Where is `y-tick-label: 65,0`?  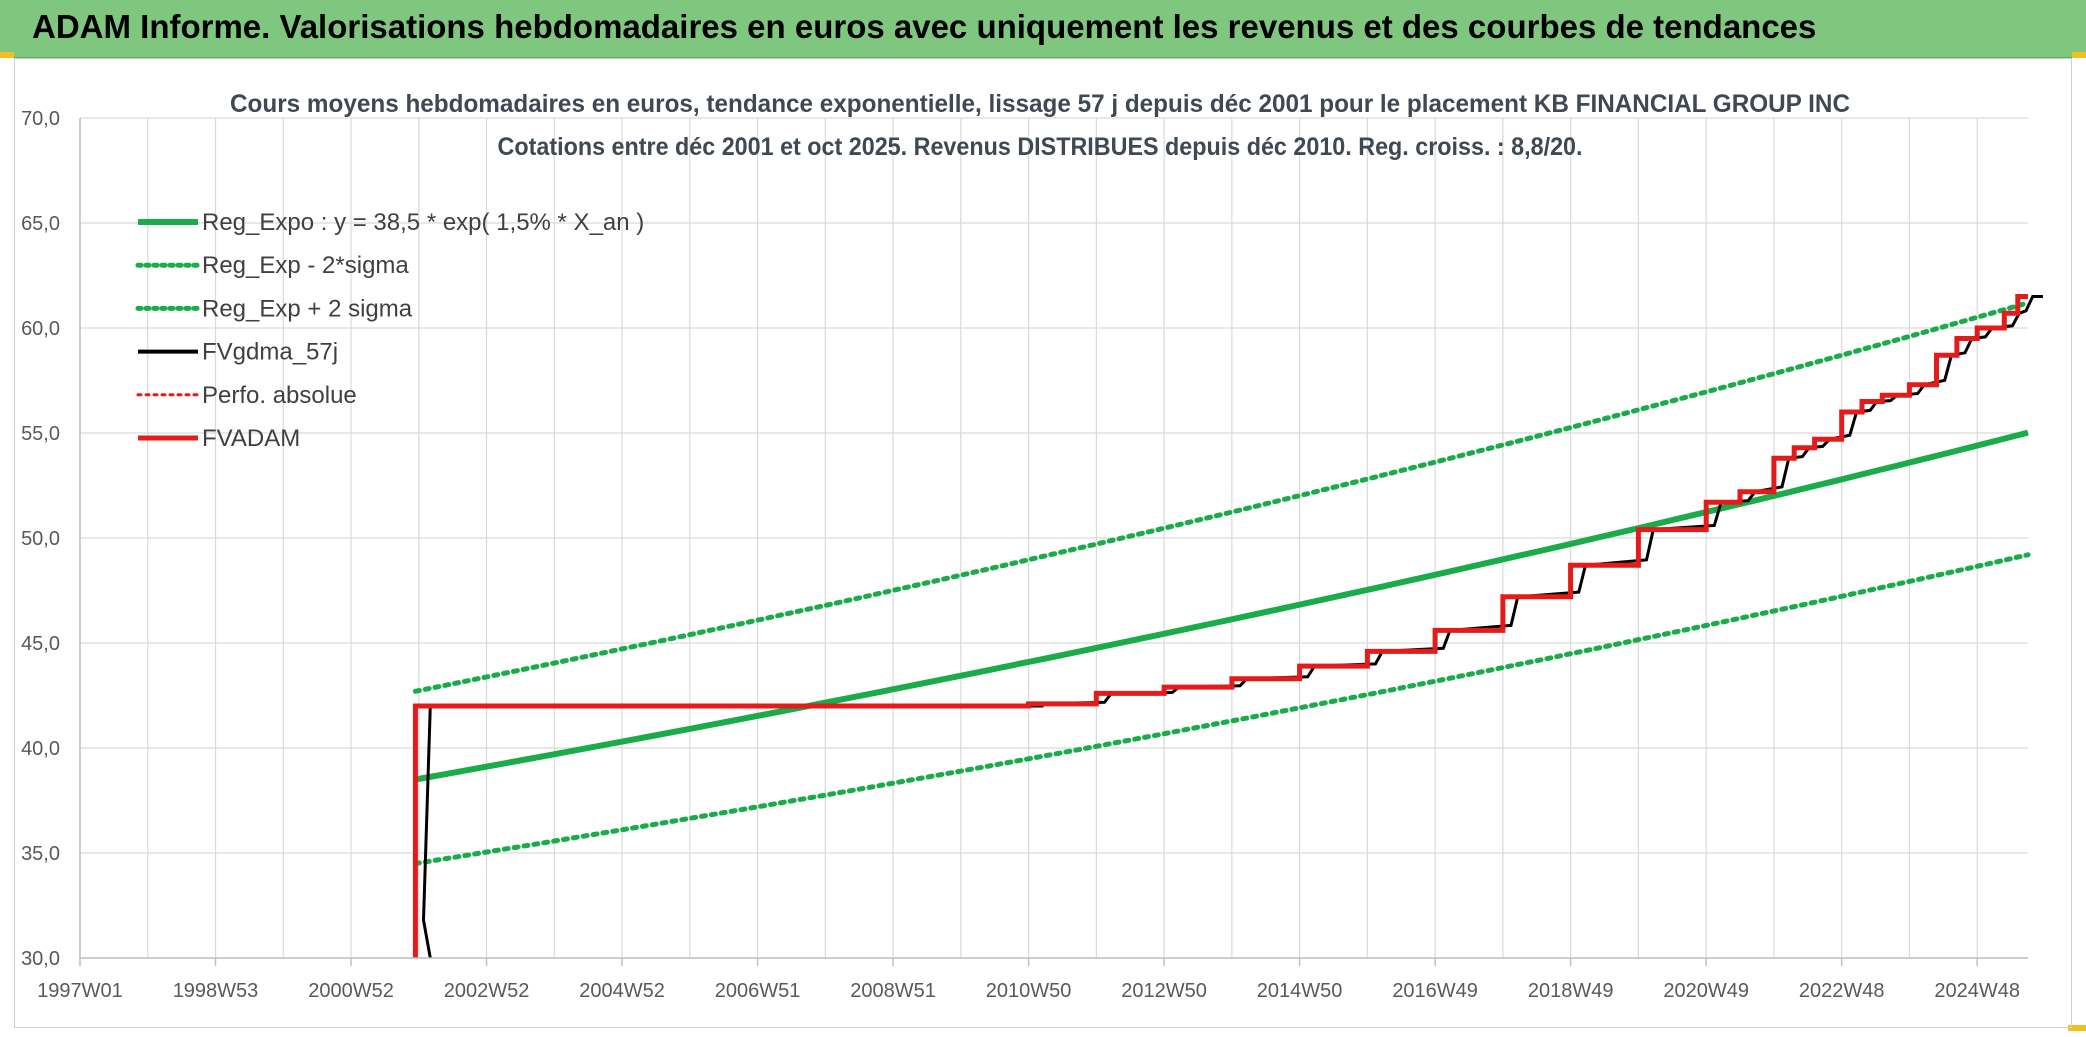 y-tick-label: 65,0 is located at coordinates (40, 224).